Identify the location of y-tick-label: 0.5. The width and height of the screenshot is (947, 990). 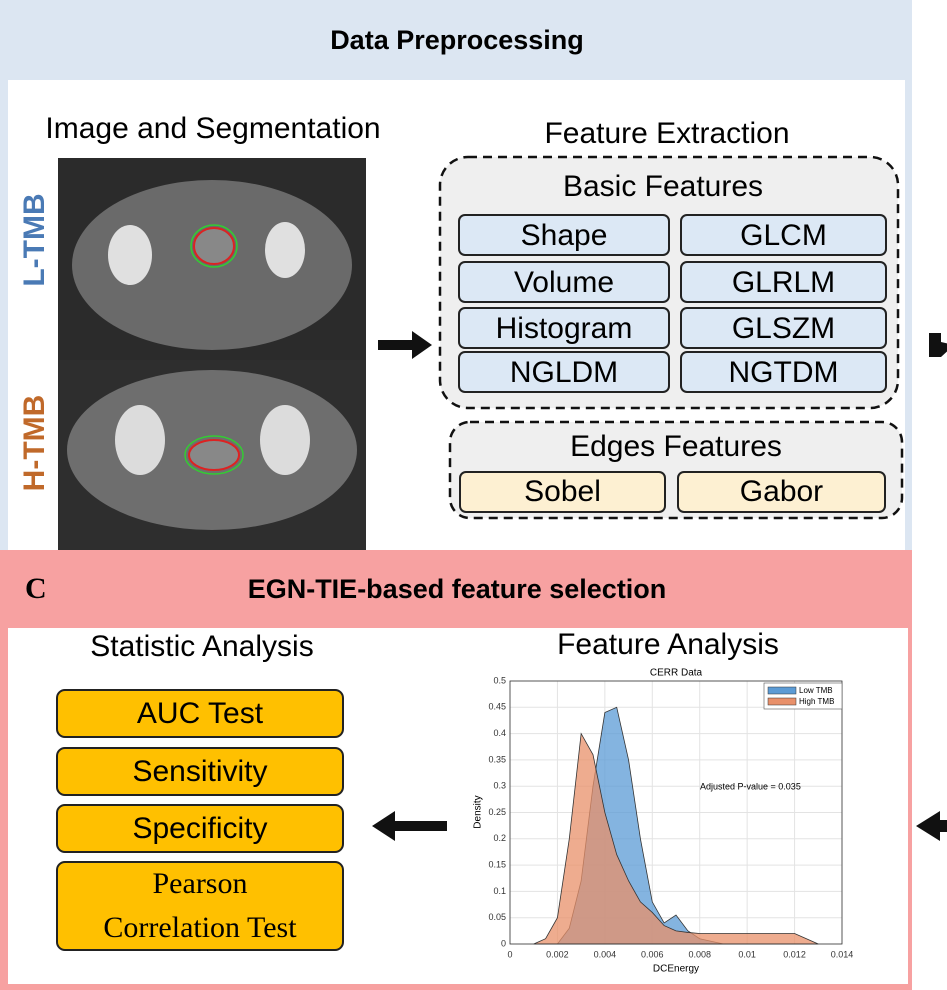
(499, 680).